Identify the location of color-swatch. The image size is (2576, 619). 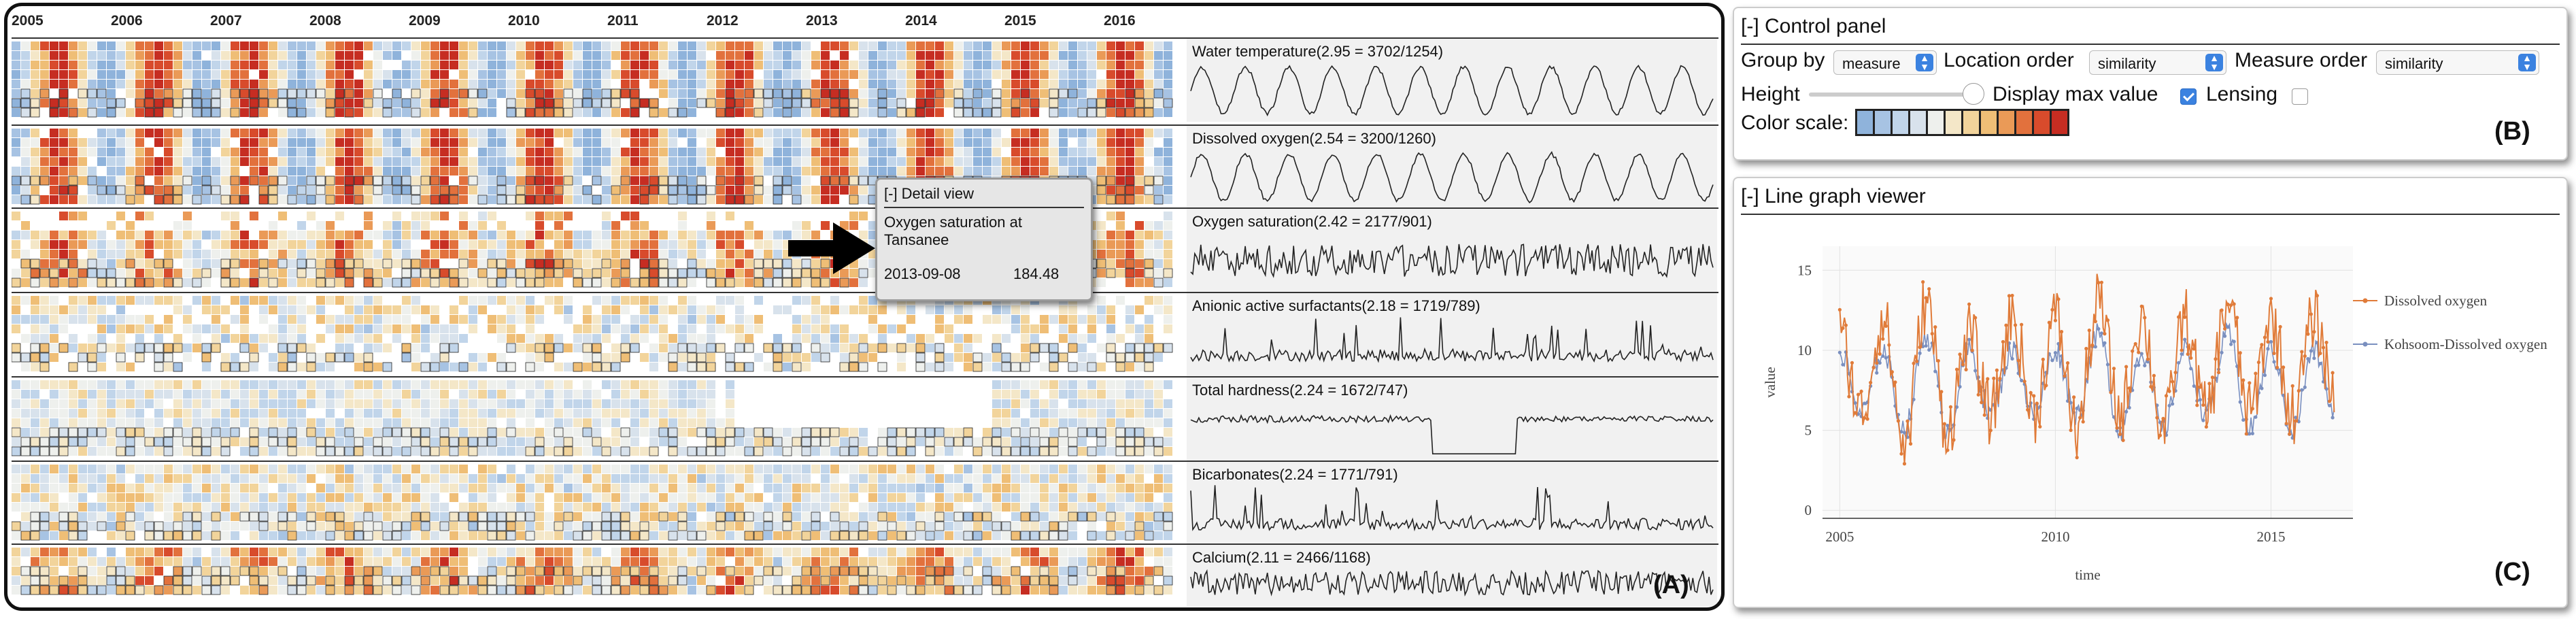
(1865, 122).